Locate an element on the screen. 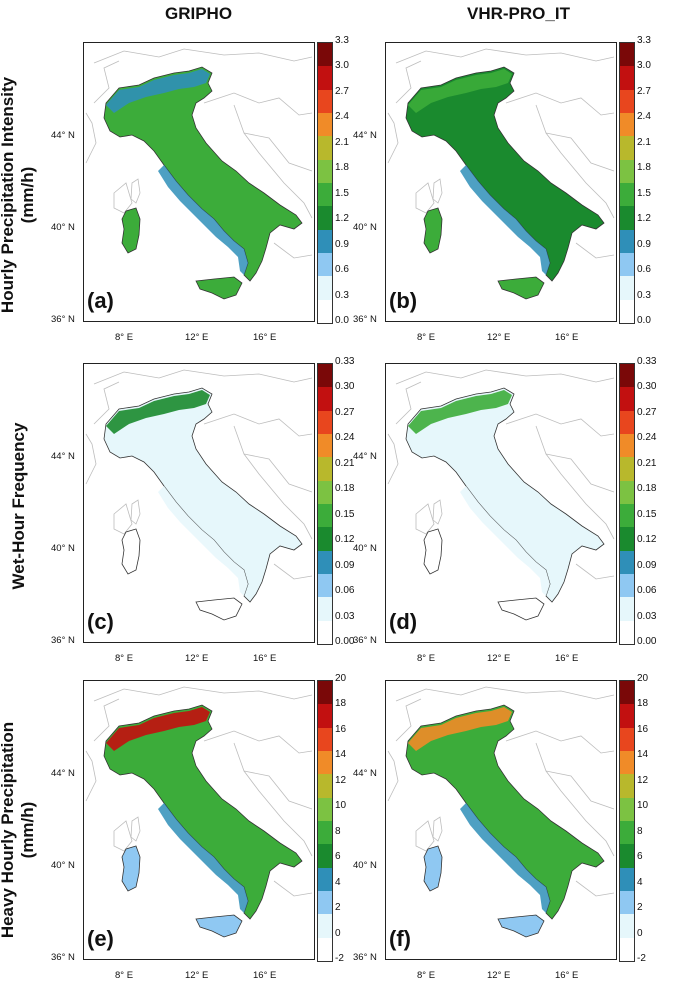  sicily is located at coordinates (521, 288).